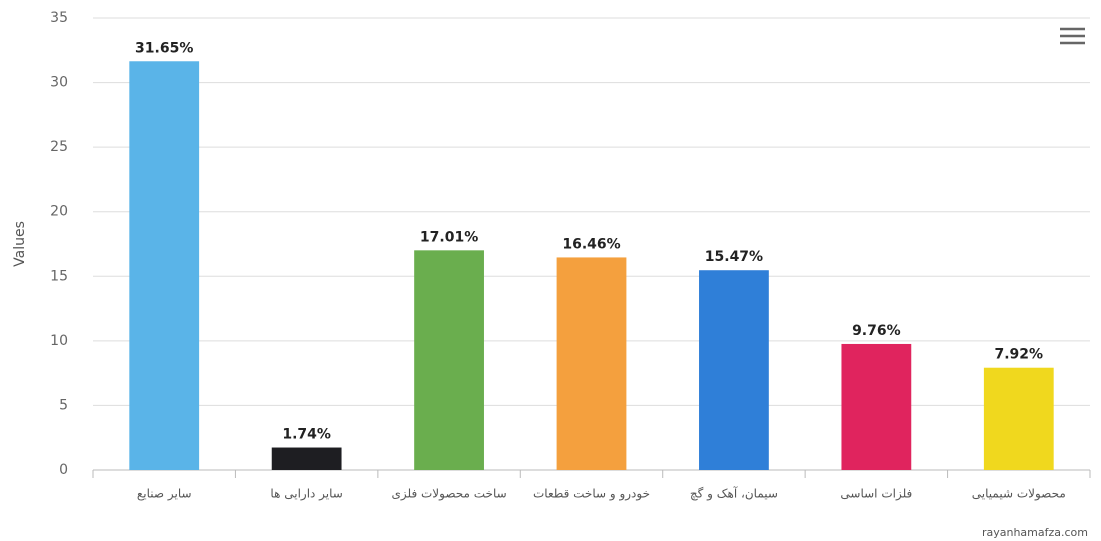  Describe the element at coordinates (63, 470) in the screenshot. I see `y-tick-label: 0` at that location.